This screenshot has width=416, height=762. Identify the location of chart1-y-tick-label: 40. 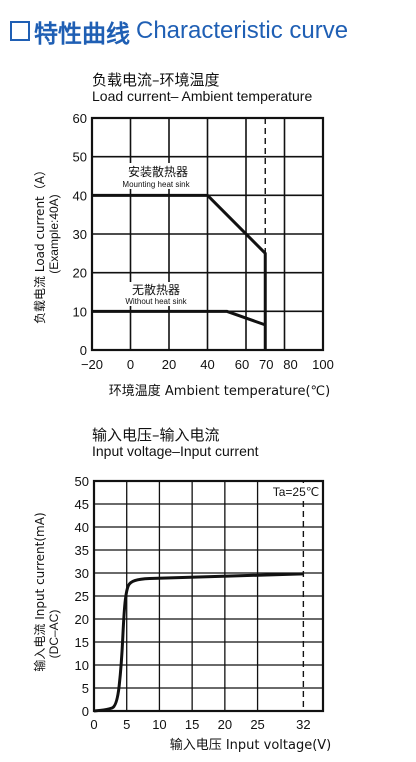
(80, 195).